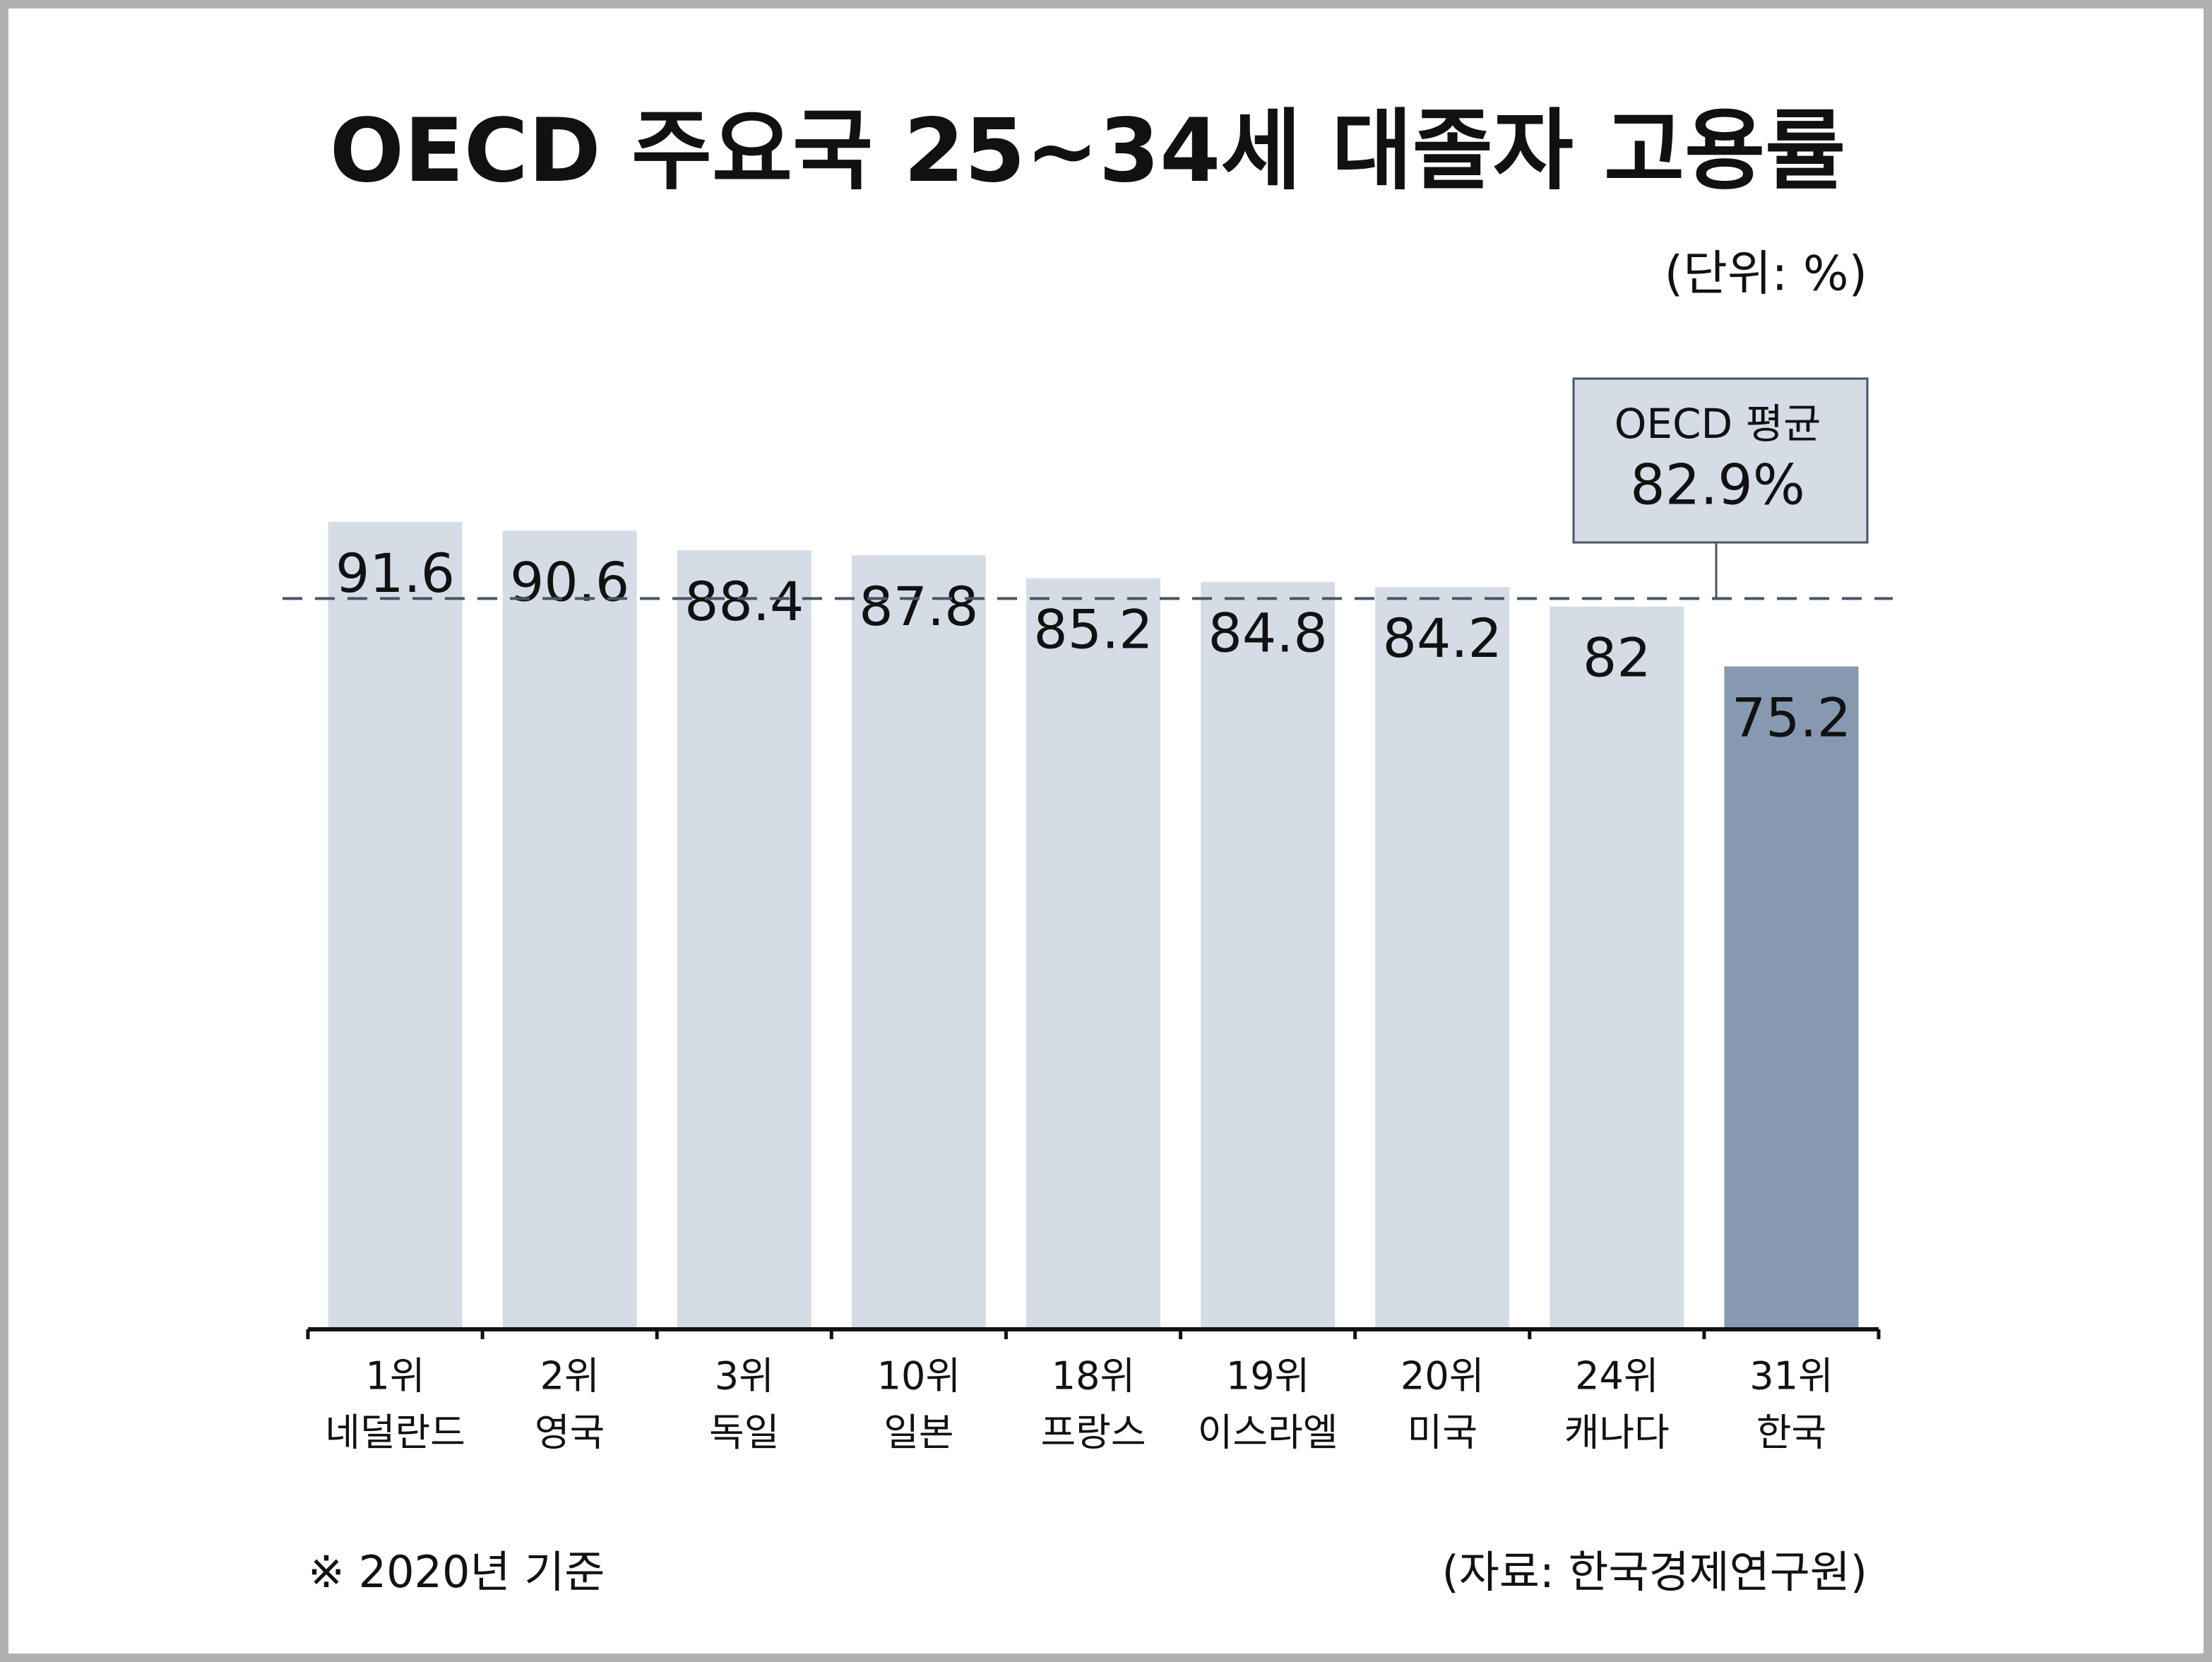 The height and width of the screenshot is (1662, 2212). I want to click on value-label: 91.6, so click(395, 574).